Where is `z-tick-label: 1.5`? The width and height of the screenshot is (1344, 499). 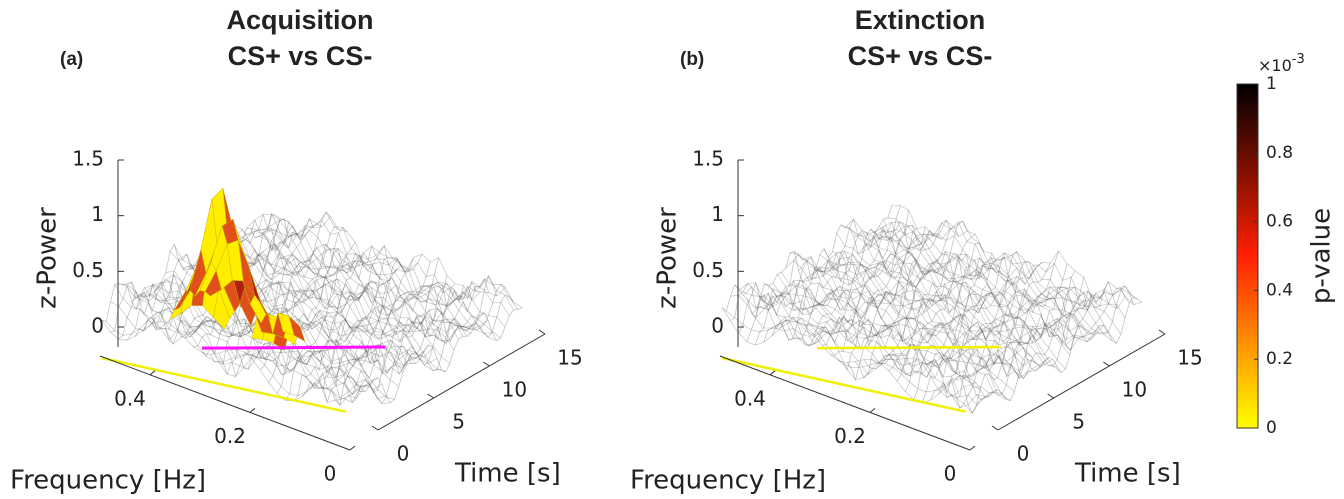
z-tick-label: 1.5 is located at coordinates (88, 159).